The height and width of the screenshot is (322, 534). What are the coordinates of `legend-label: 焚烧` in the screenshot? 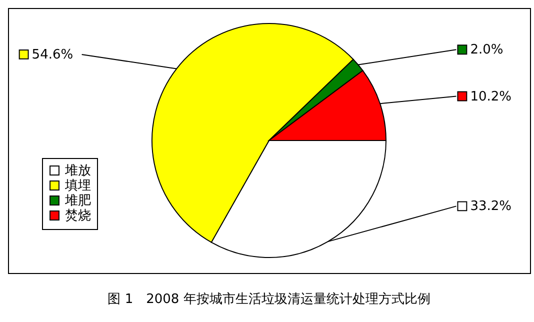 It's located at (78, 216).